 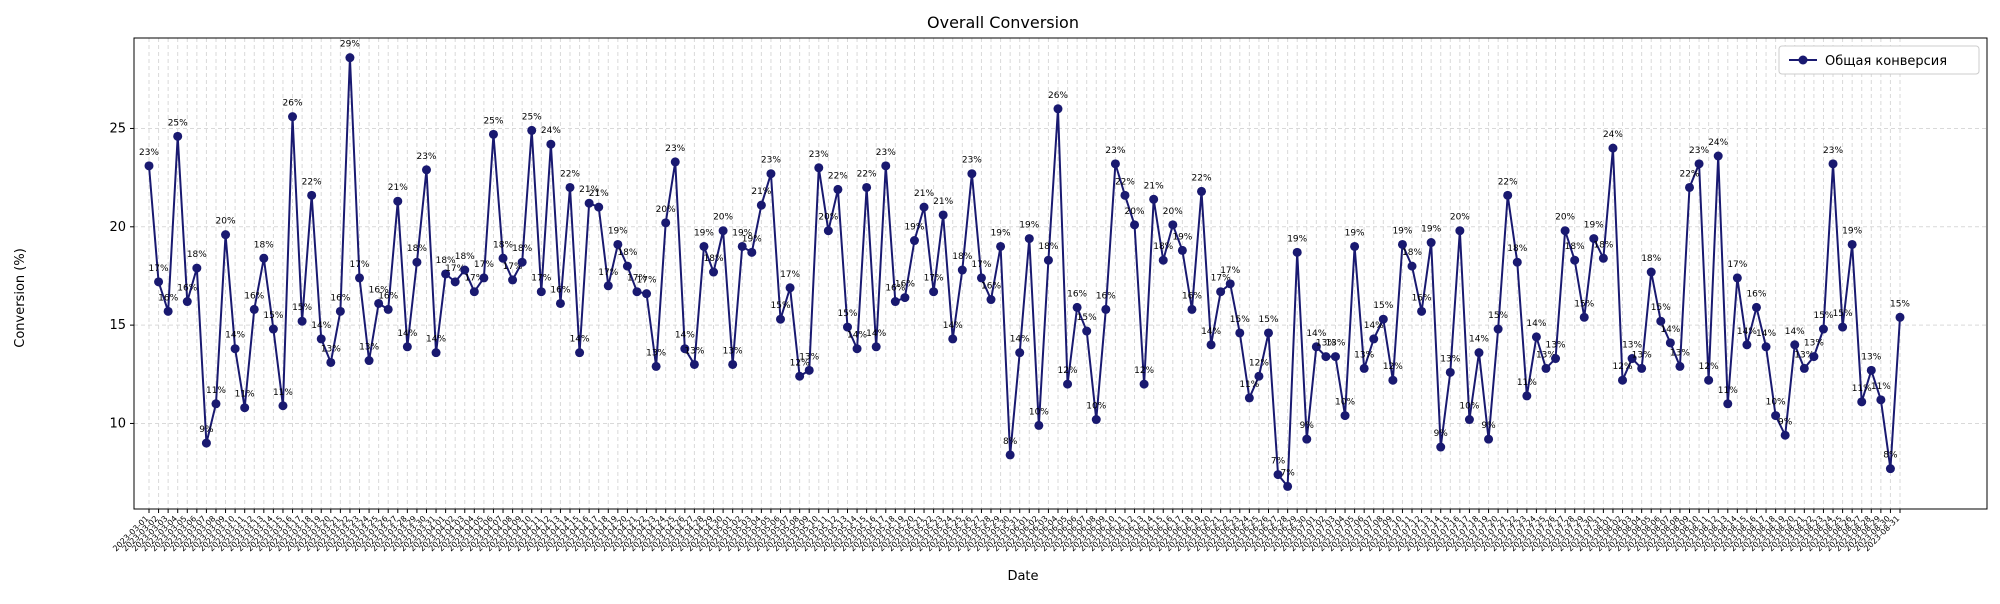 I want to click on data-label: 10%, so click(x=1776, y=403).